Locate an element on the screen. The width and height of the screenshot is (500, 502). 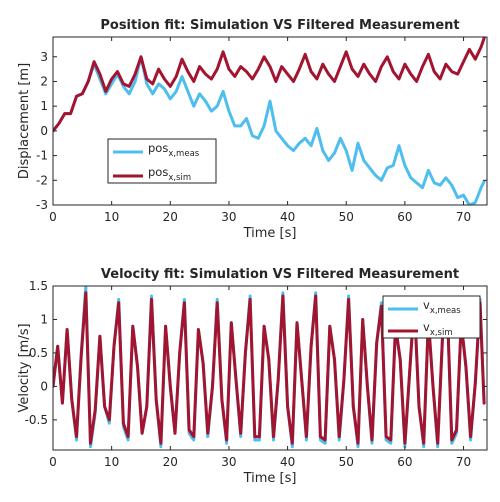
y-tick-label: 0.5 is located at coordinates (38, 353).